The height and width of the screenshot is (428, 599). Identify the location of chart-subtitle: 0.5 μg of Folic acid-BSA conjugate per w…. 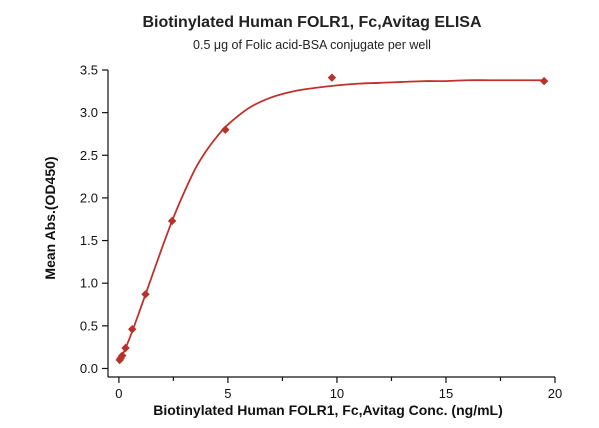
(312, 45).